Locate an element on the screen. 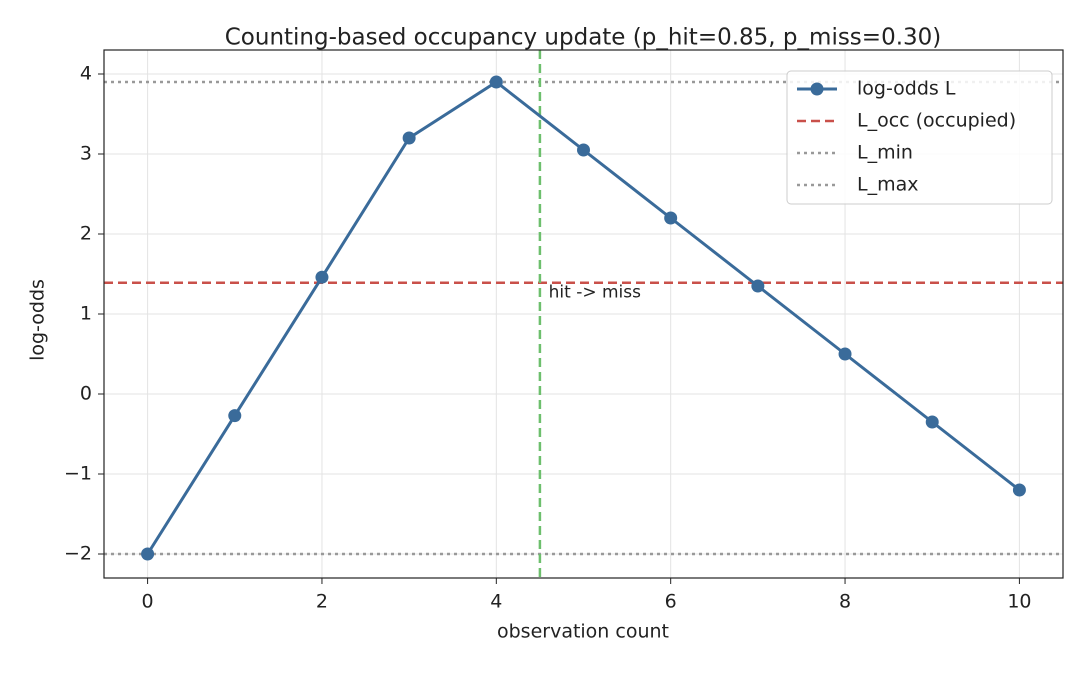  x-tick-label: 4 is located at coordinates (496, 602).